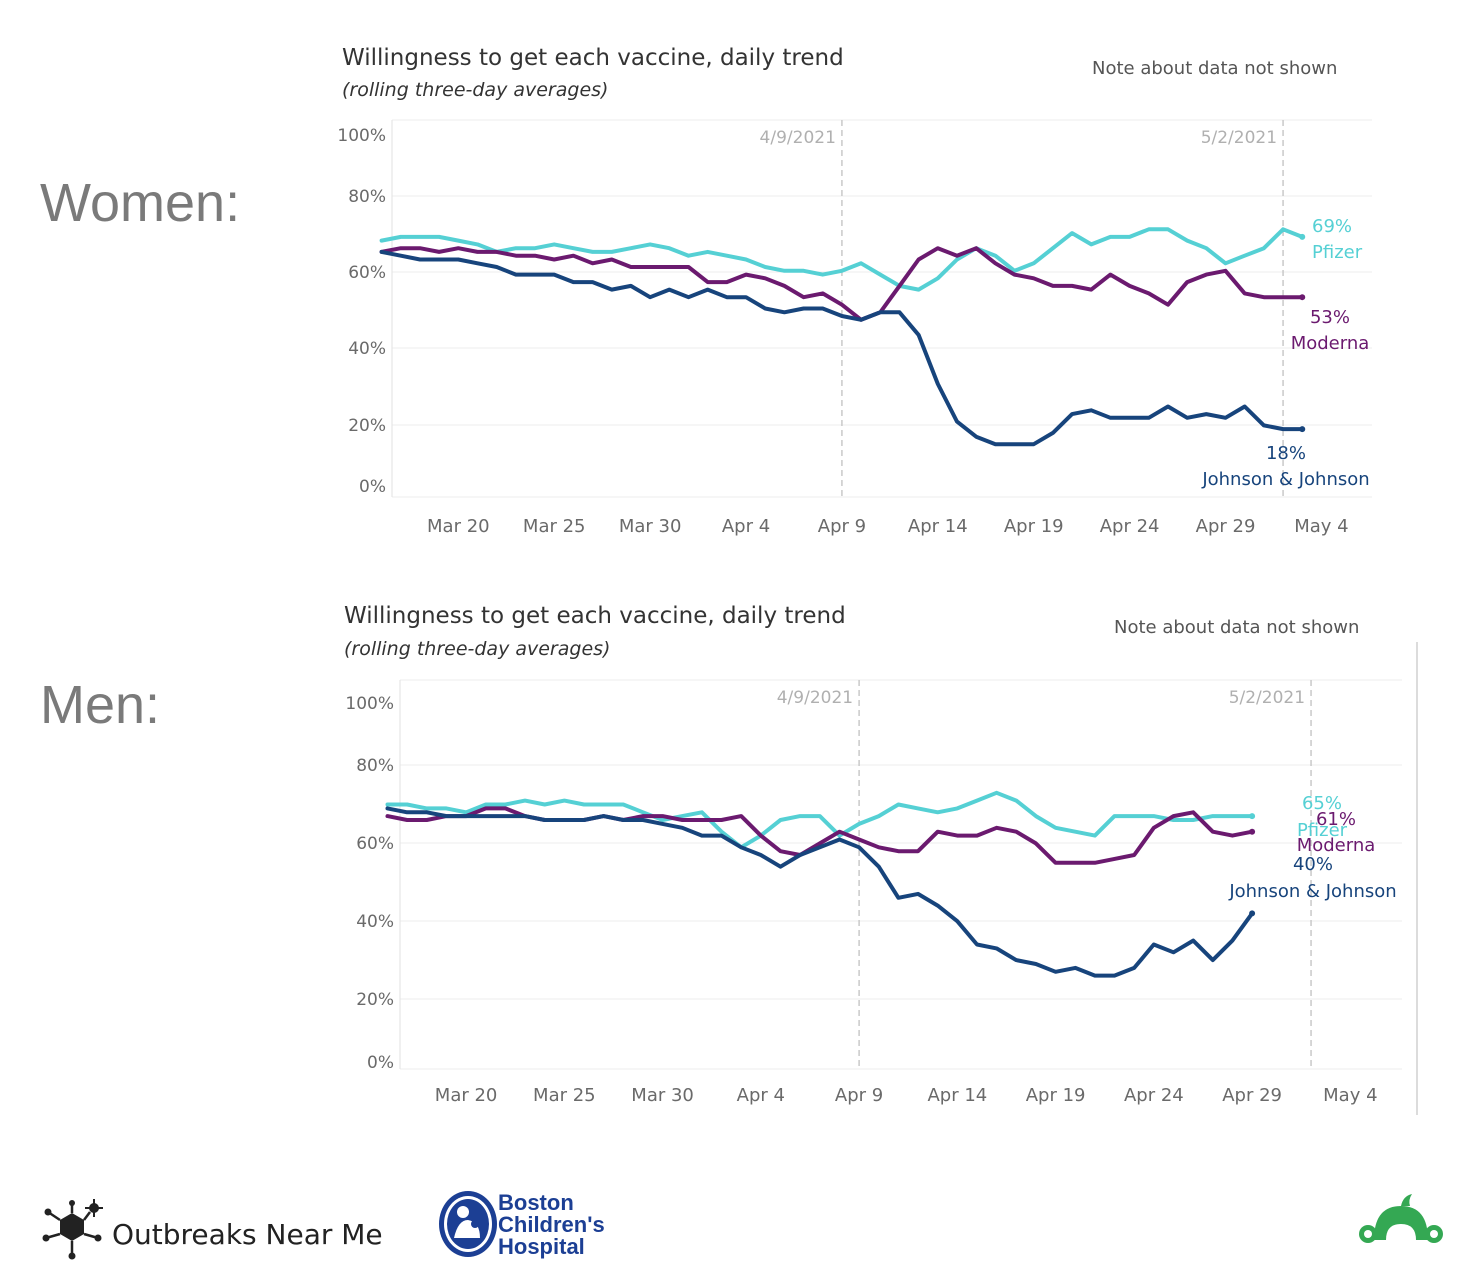 The width and height of the screenshot is (1476, 1280). What do you see at coordinates (72, 1229) in the screenshot?
I see `outbreaks-near-me-logo-icon` at bounding box center [72, 1229].